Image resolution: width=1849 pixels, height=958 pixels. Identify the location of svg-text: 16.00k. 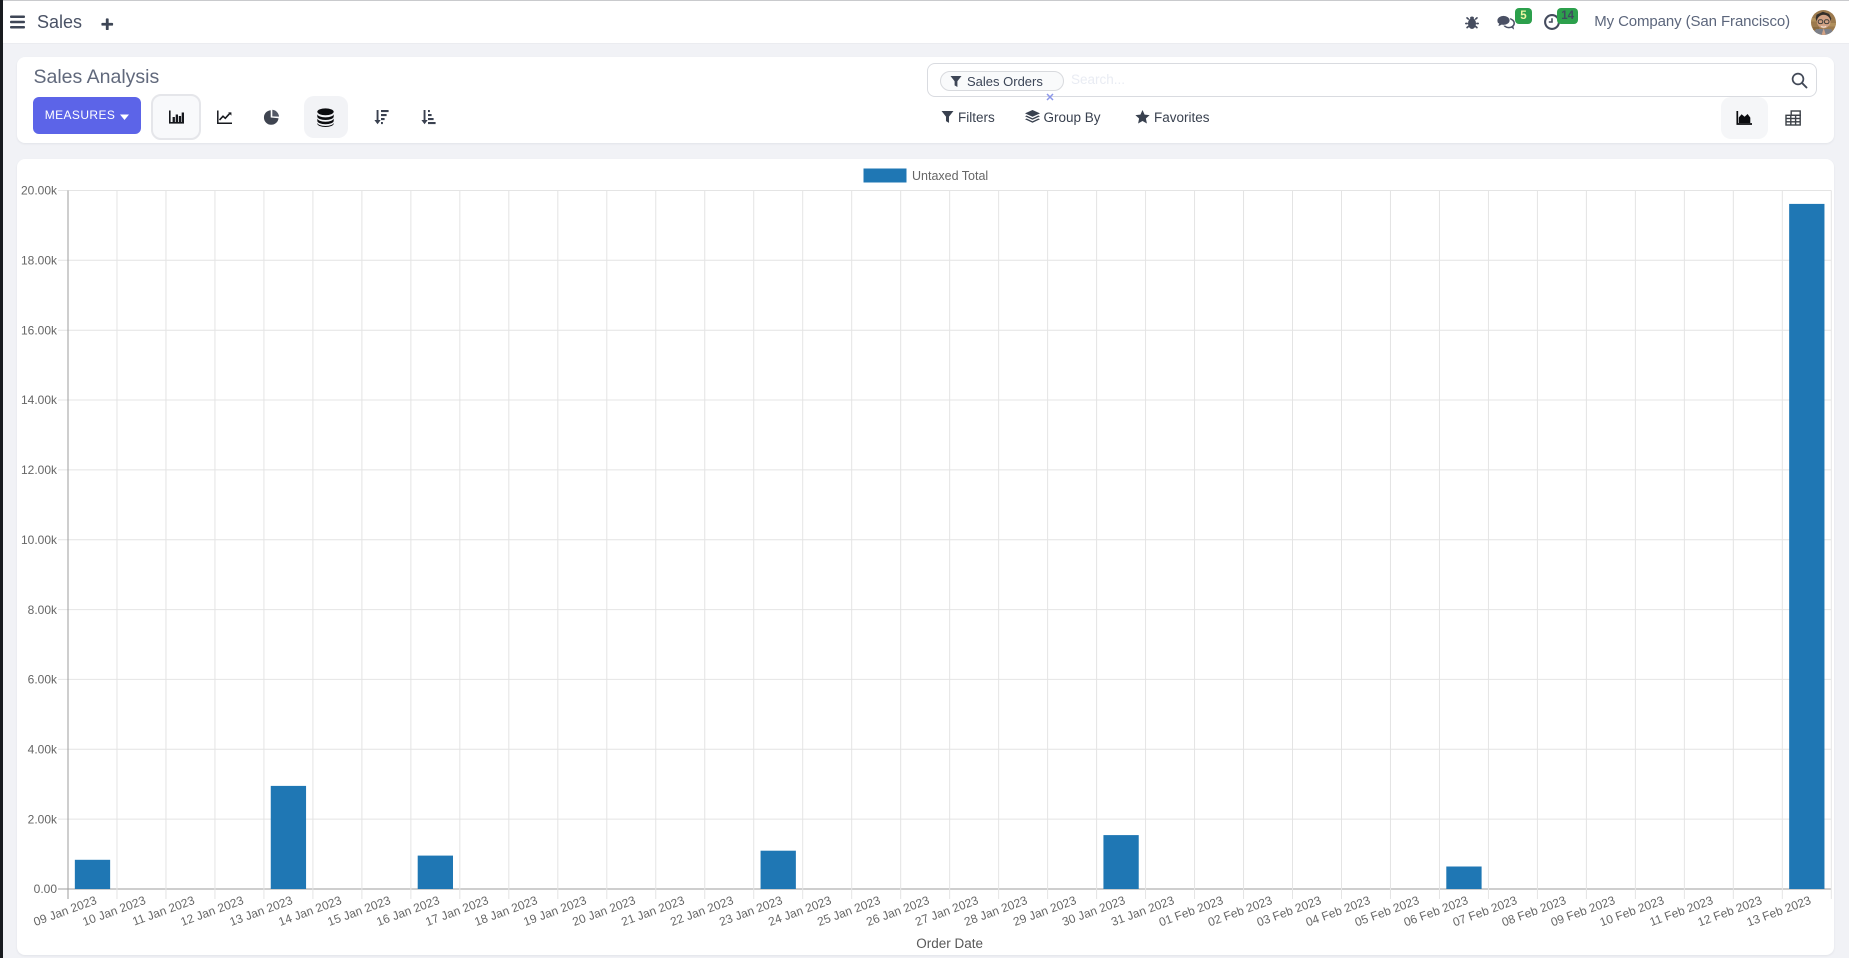
(38, 330).